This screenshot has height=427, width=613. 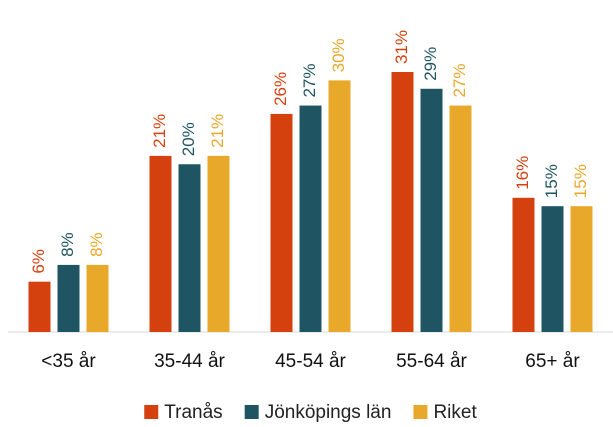 What do you see at coordinates (188, 139) in the screenshot?
I see `value-label: 20%` at bounding box center [188, 139].